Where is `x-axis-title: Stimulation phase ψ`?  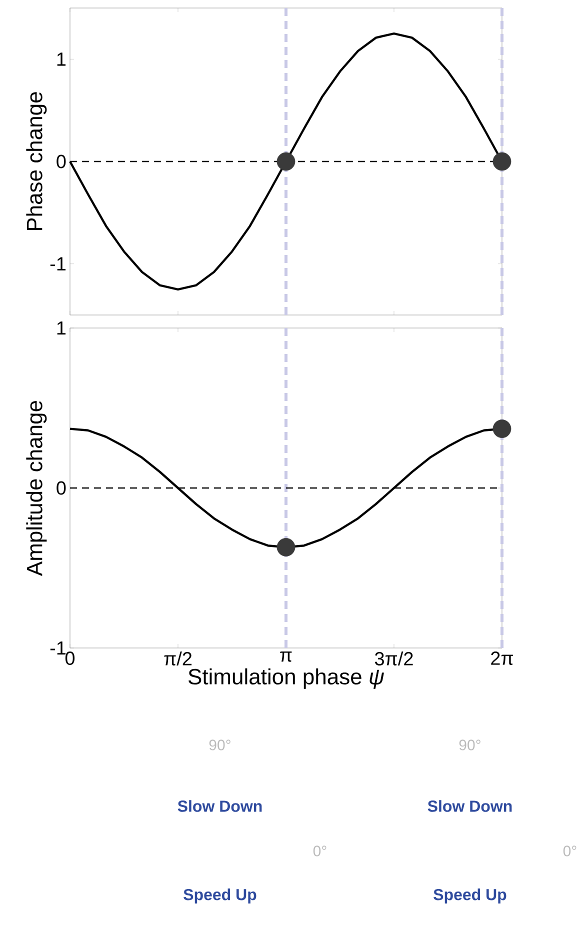 x-axis-title: Stimulation phase ψ is located at coordinates (286, 678).